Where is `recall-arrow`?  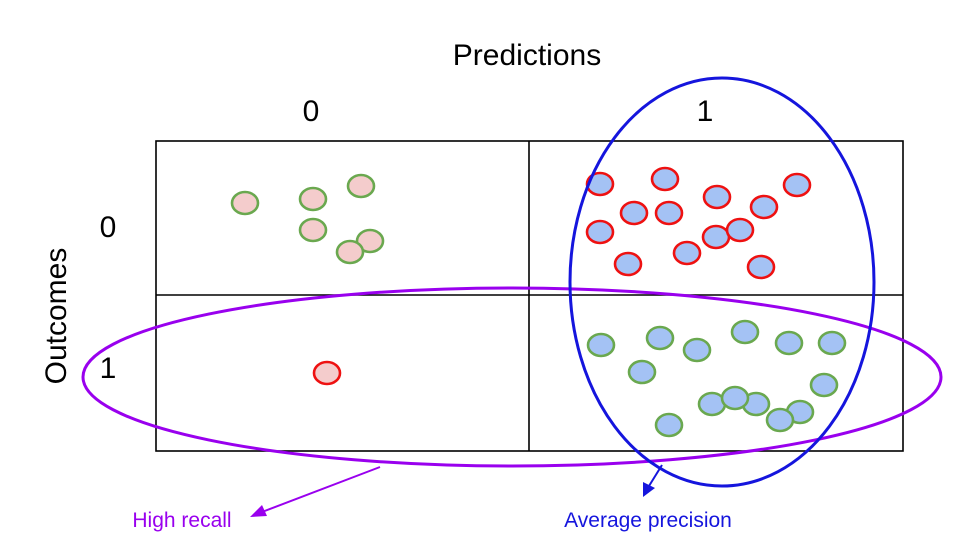
recall-arrow is located at coordinates (315, 491).